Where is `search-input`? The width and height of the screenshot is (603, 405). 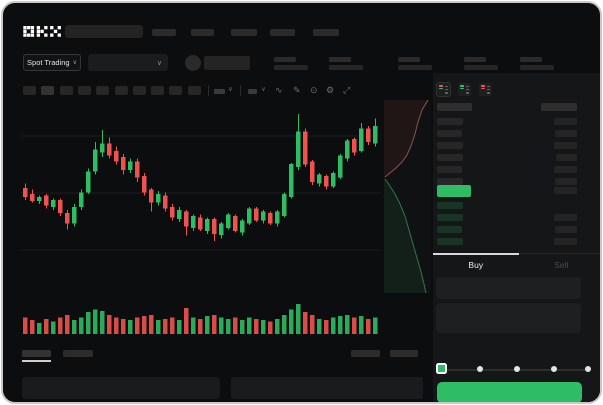
search-input is located at coordinates (104, 31).